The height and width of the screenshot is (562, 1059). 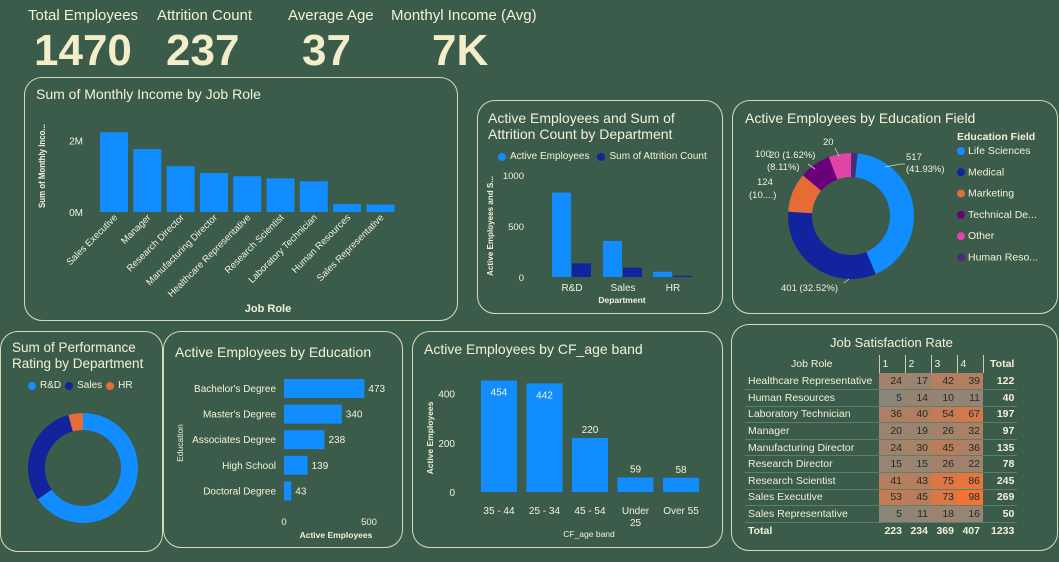 I want to click on x-tick-45-54: 45 - 54, so click(x=590, y=511).